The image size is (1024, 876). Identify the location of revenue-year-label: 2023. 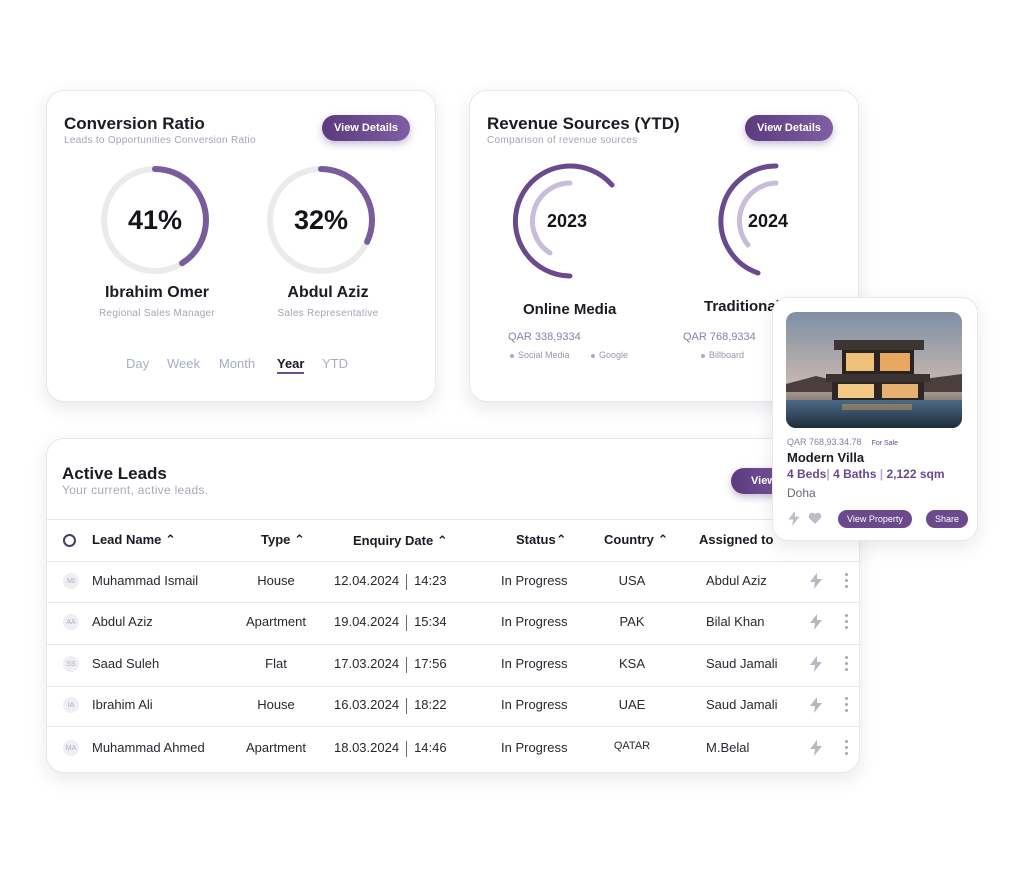
(567, 221).